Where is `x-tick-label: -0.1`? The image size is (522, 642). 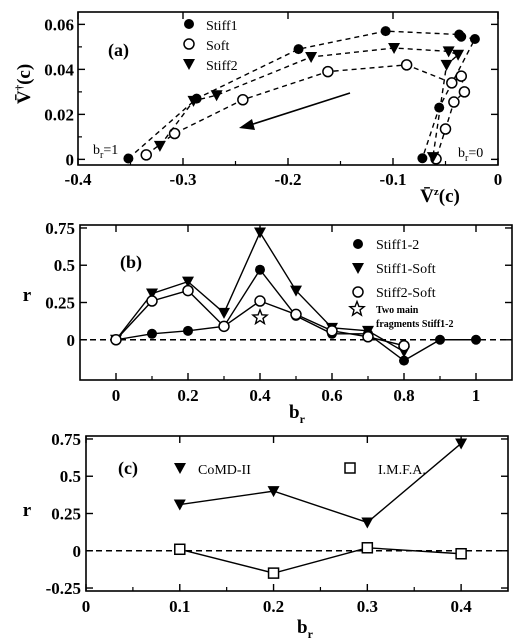
x-tick-label: -0.1 is located at coordinates (393, 179).